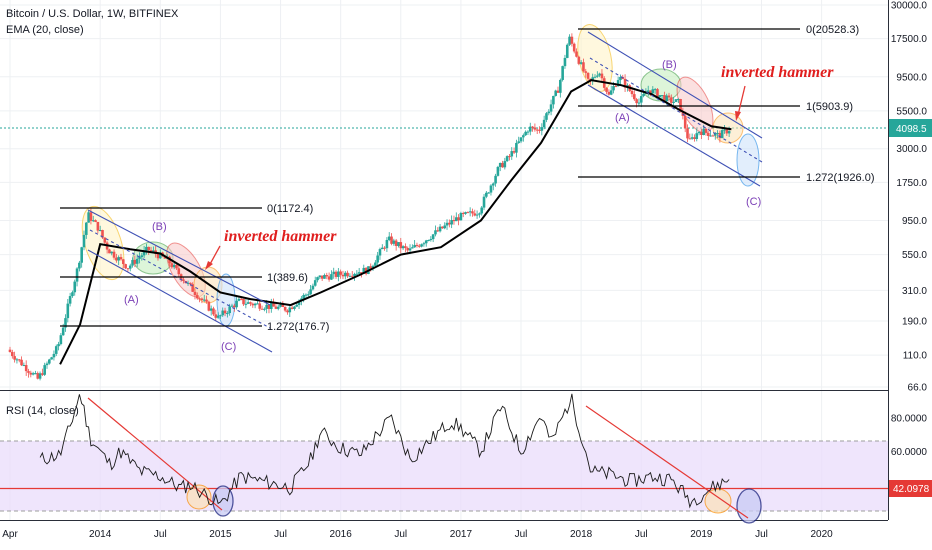 This screenshot has height=550, width=932. I want to click on annotation-inverted-hammer-2014: inverted hammer, so click(280, 236).